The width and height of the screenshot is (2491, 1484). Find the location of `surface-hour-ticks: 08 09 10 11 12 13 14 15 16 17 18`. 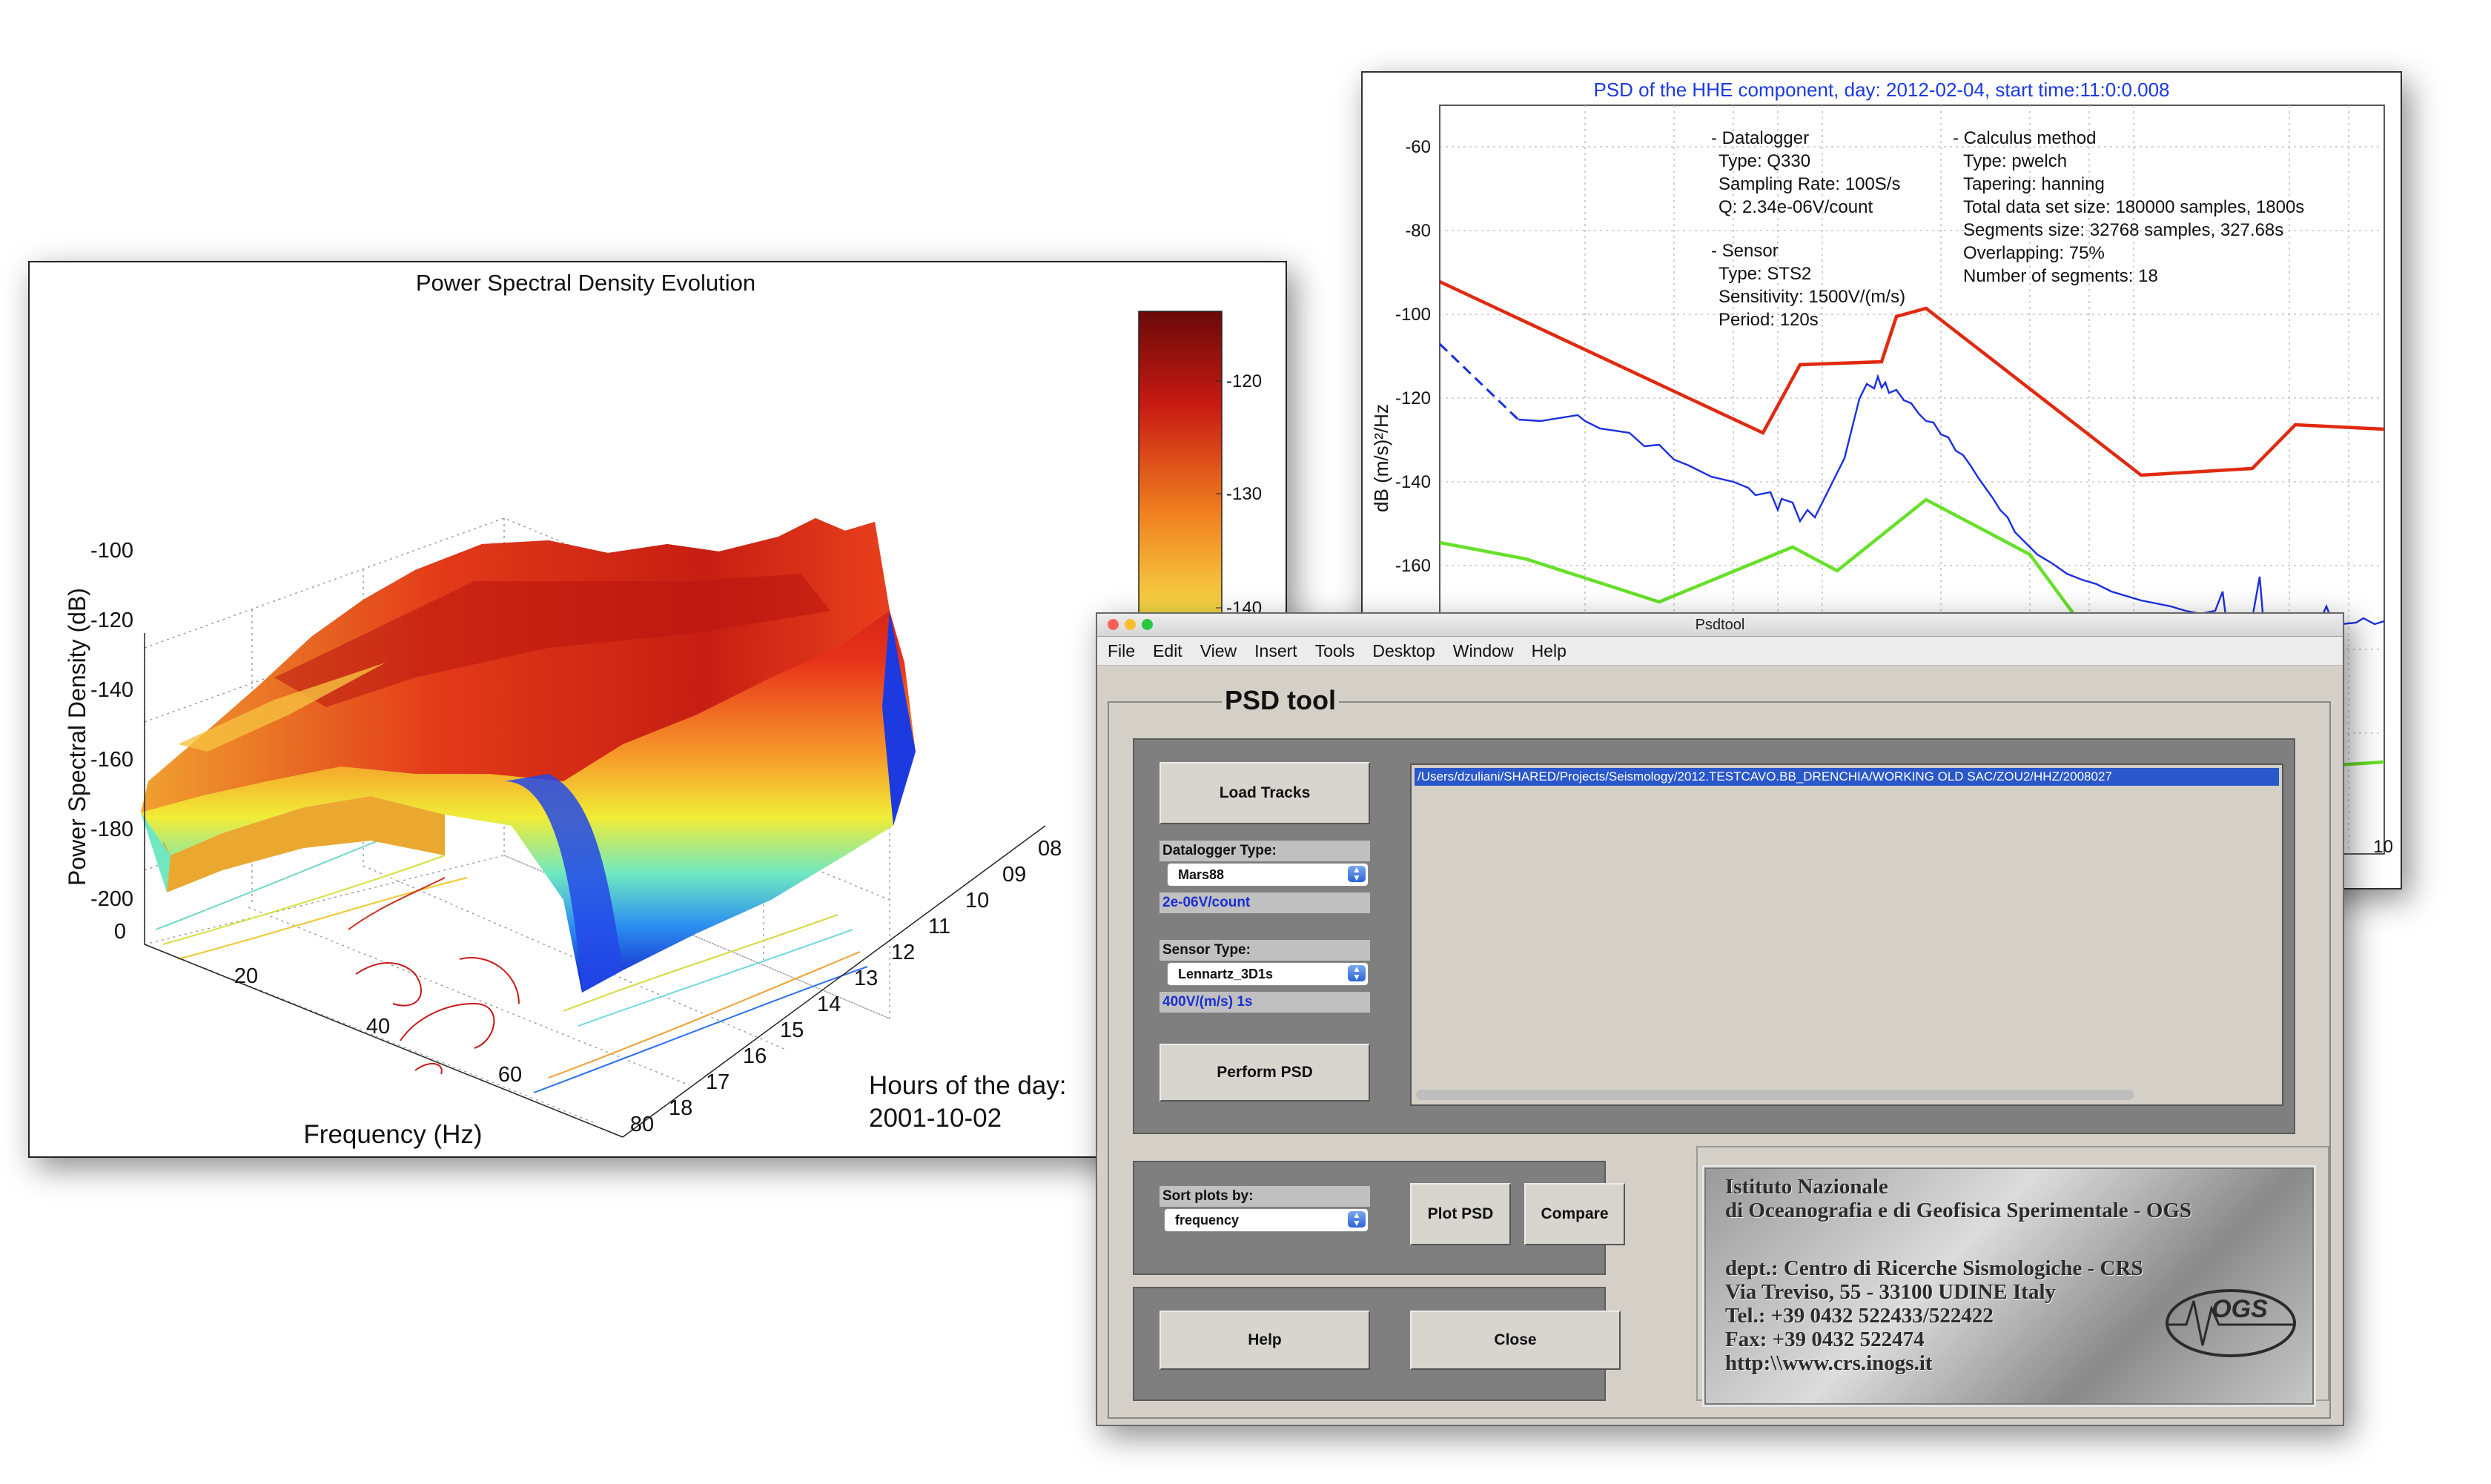

surface-hour-ticks: 08 09 10 11 12 13 14 15 16 17 18 is located at coordinates (865, 979).